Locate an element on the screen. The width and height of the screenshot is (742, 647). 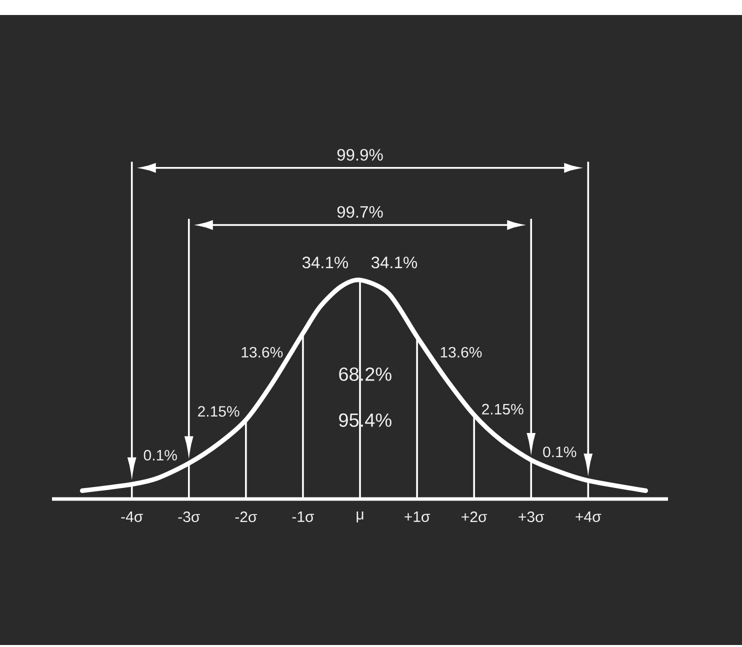
x-tick-label: +2σ is located at coordinates (475, 517).